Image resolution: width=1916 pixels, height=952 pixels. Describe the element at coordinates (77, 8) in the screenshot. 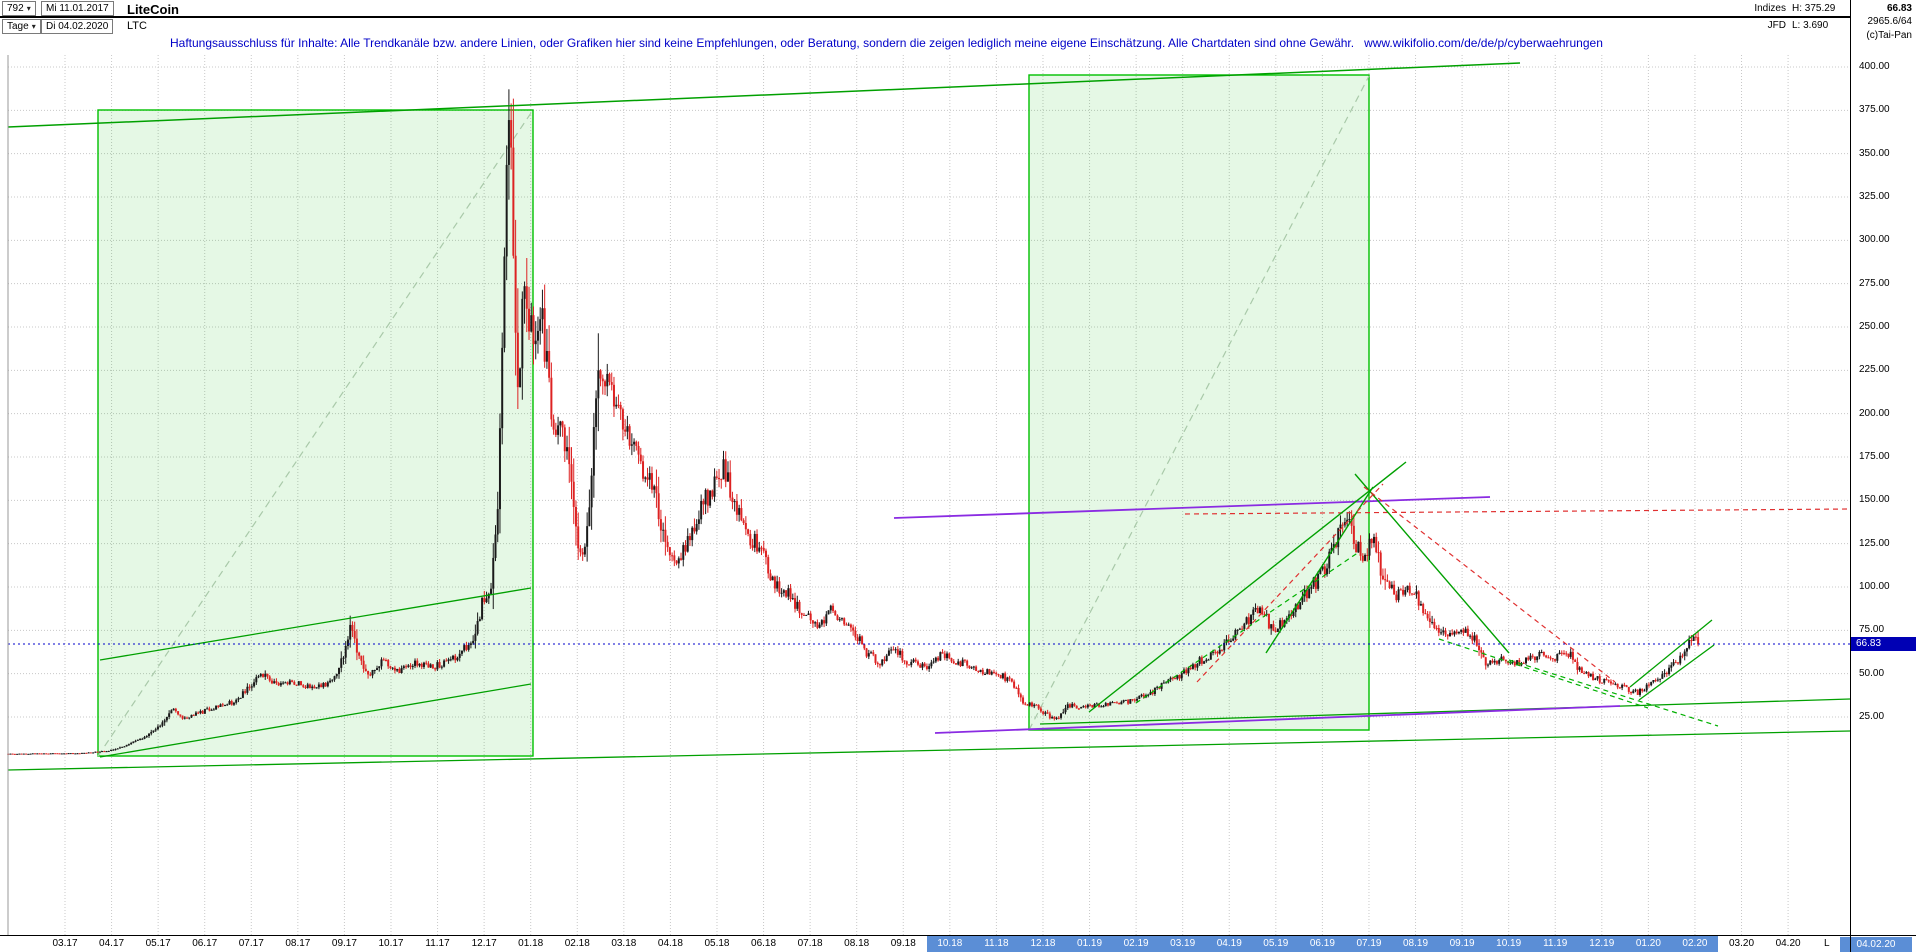

I see `date-from-field: Mi 11.01.2017` at that location.